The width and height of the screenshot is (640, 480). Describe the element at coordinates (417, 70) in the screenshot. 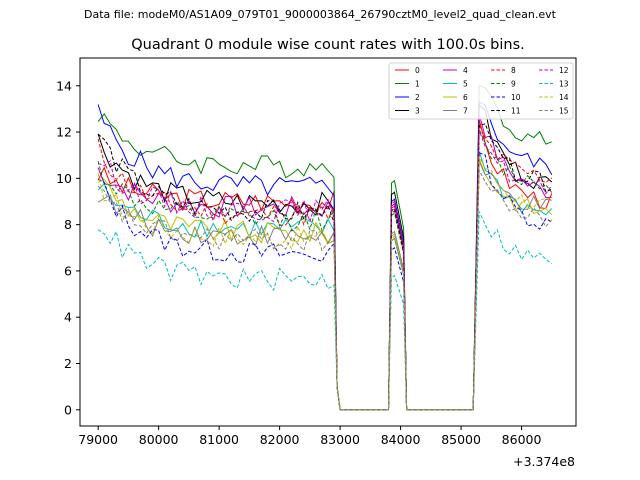

I see `legend-label-0: 0` at that location.